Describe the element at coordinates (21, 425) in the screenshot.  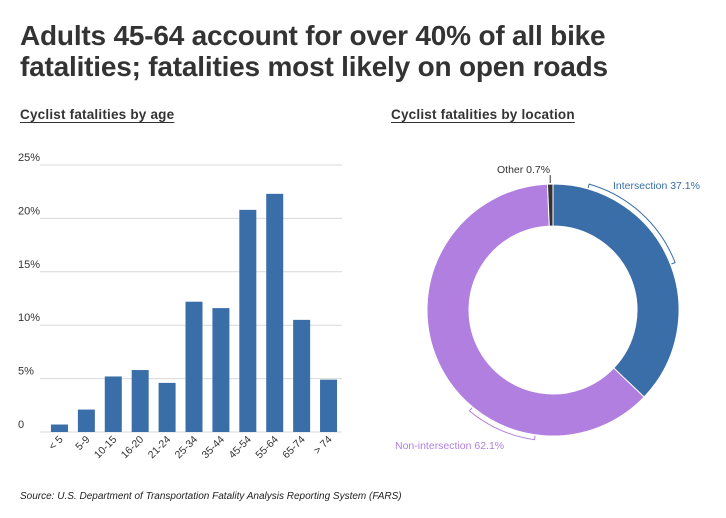
I see `y-tick-label: 0` at that location.